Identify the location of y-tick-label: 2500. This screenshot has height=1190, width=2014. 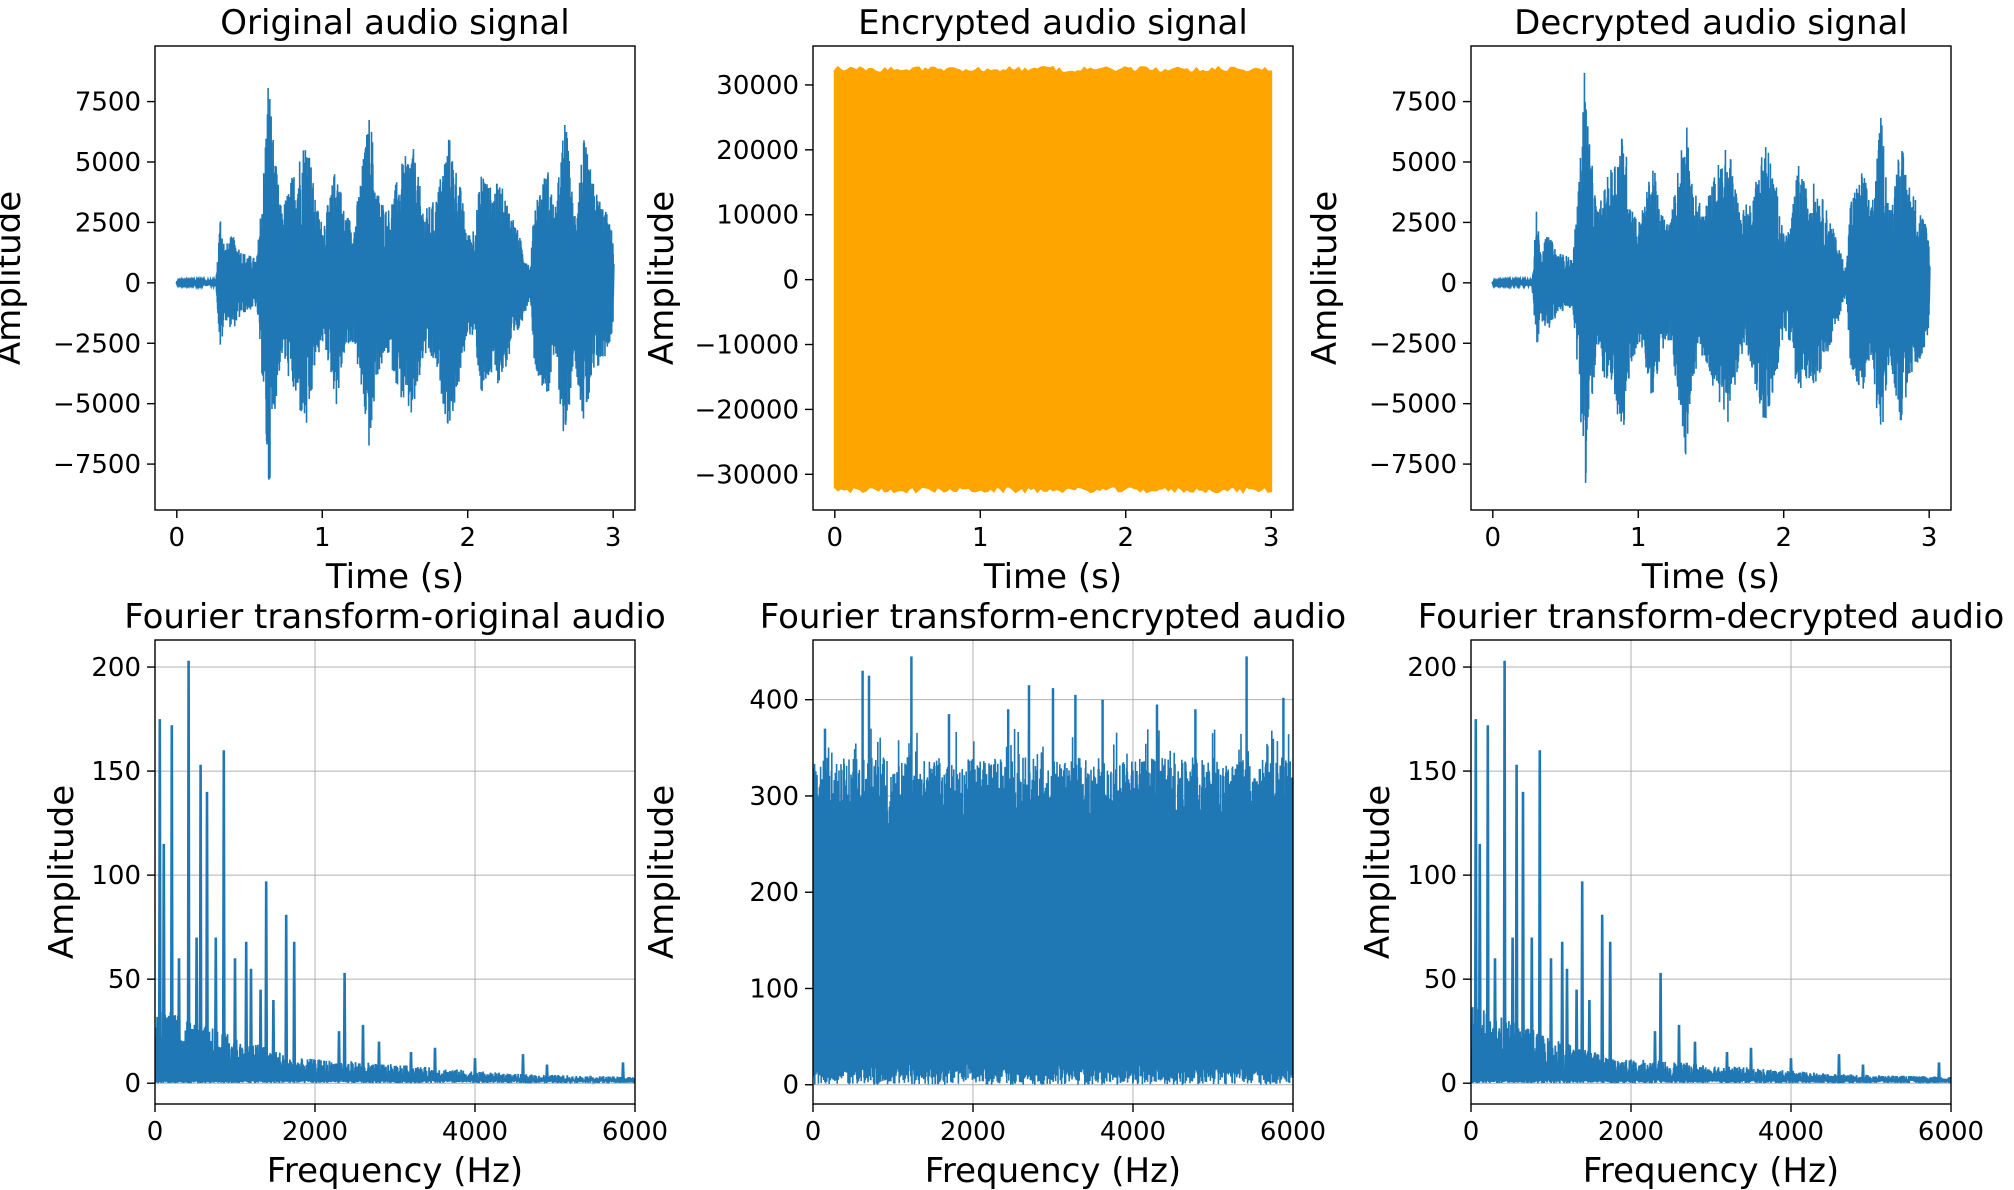
(1424, 223).